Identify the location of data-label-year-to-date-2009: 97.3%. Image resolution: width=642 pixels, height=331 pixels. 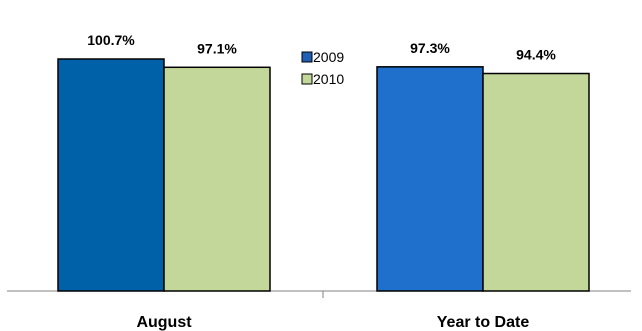
(430, 48).